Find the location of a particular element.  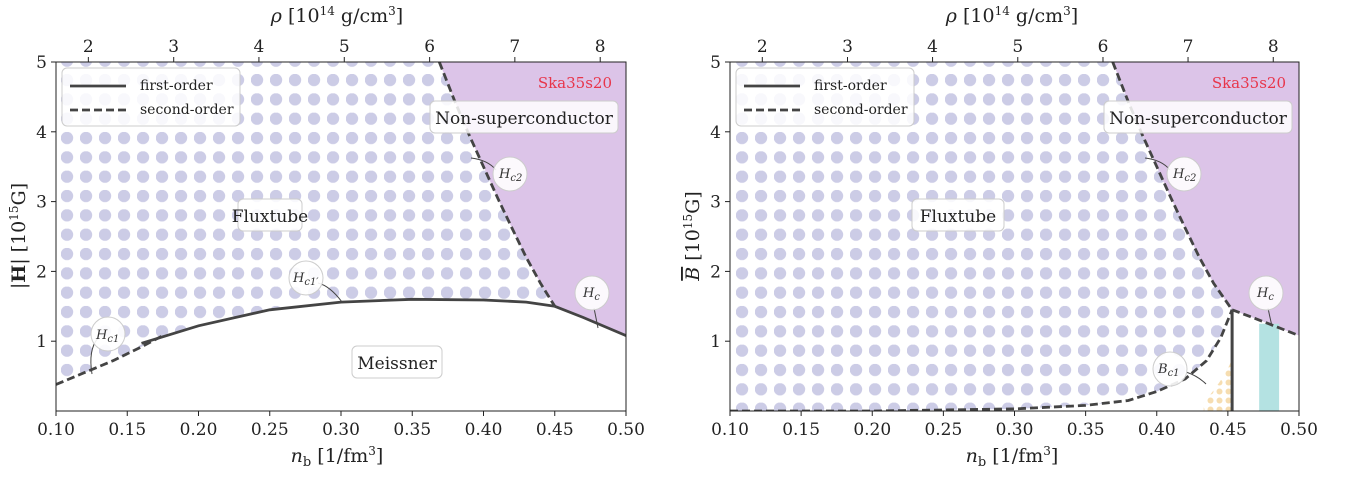

solid-band is located at coordinates (1269, 367).